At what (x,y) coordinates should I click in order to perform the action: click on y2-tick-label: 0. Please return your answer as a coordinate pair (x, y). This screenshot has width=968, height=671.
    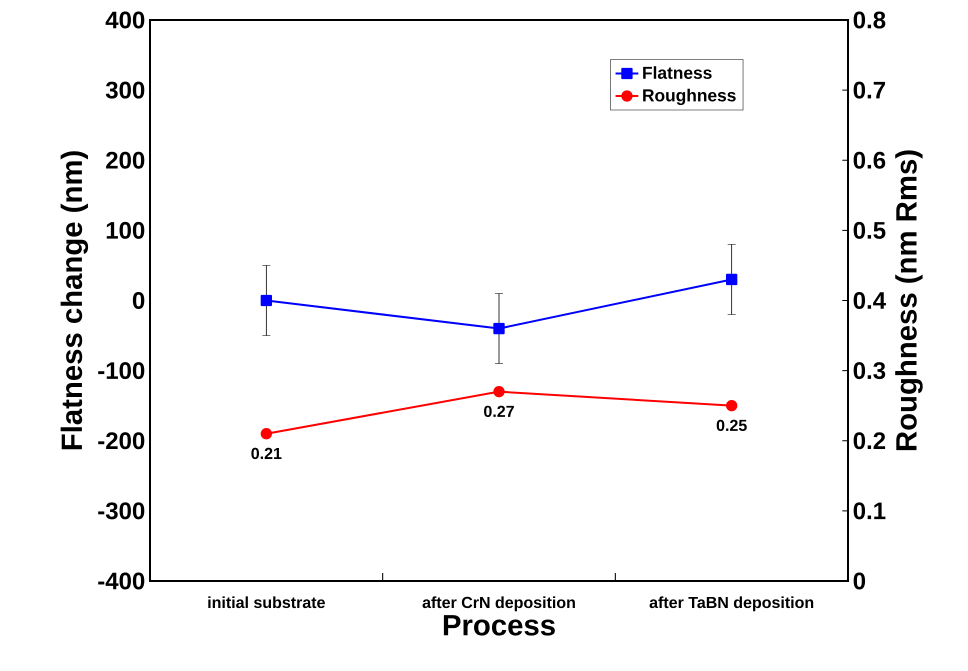
    Looking at the image, I should click on (860, 581).